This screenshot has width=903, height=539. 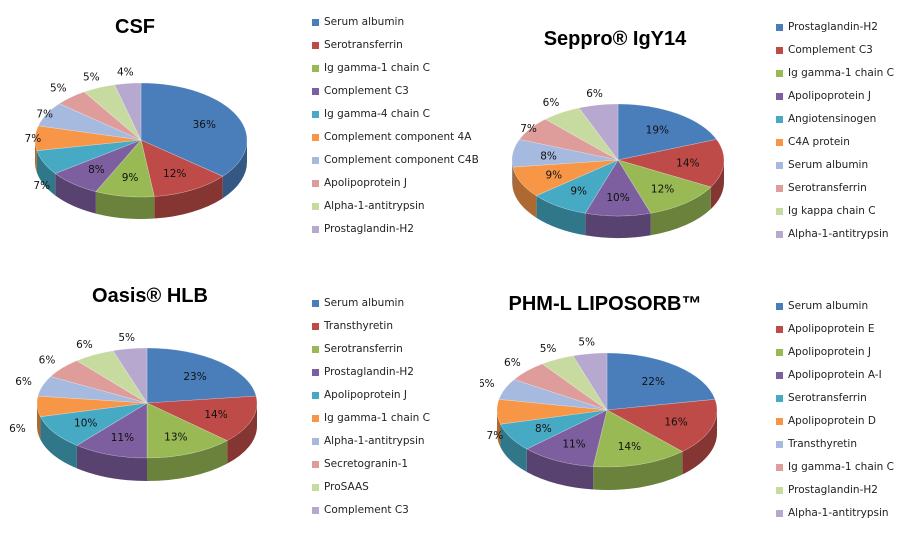 I want to click on pie-data-labels: 36% 12% 9% 8% 7% 7% 7% 5% 5% 4%, so click(x=120, y=129).